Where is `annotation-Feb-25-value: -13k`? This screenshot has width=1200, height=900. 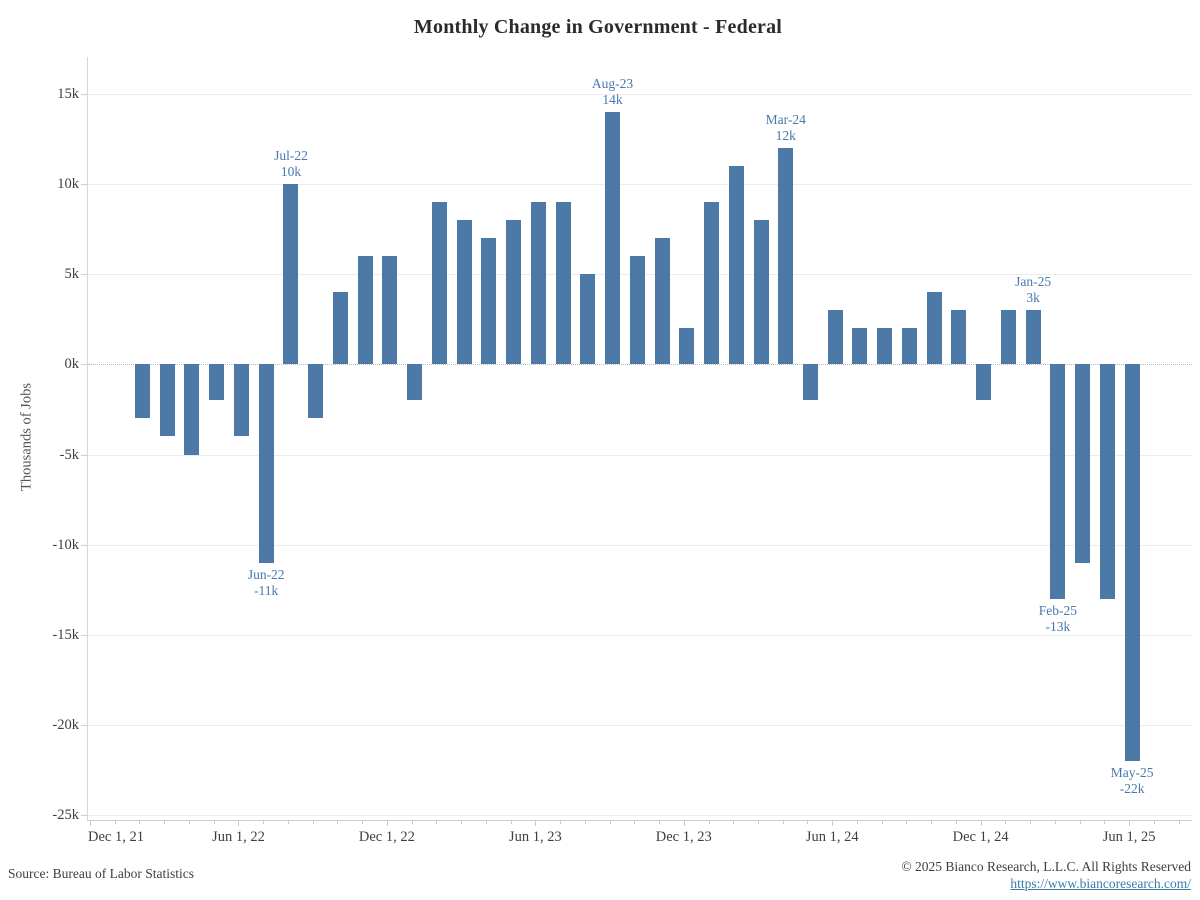
annotation-Feb-25-value: -13k is located at coordinates (1058, 626).